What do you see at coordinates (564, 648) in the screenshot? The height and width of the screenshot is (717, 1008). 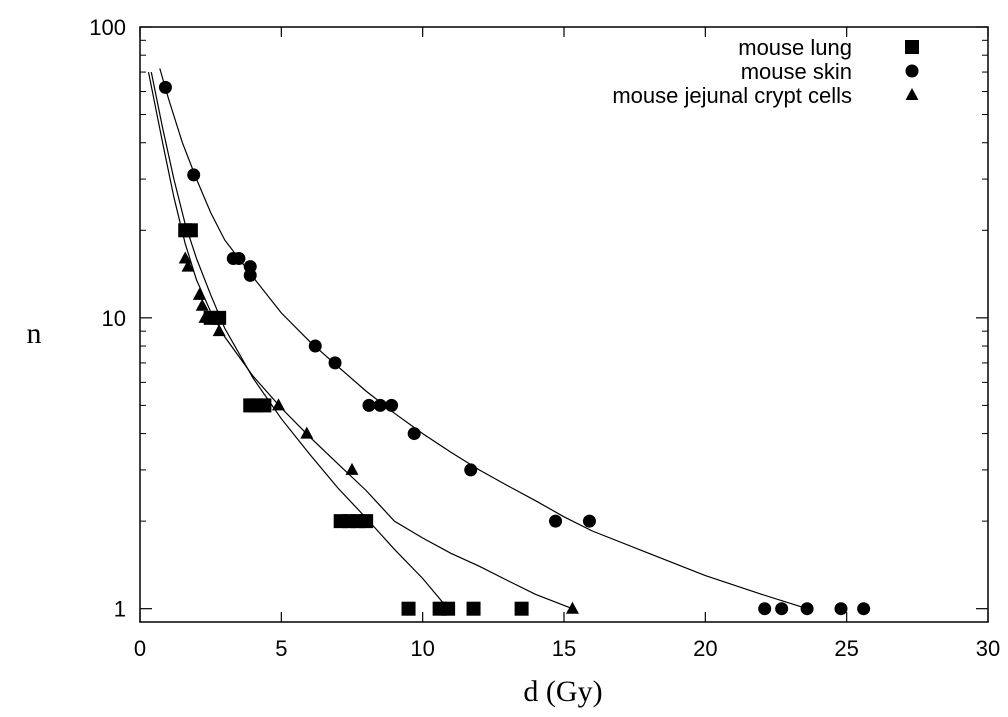 I see `x-tick-label: 15` at bounding box center [564, 648].